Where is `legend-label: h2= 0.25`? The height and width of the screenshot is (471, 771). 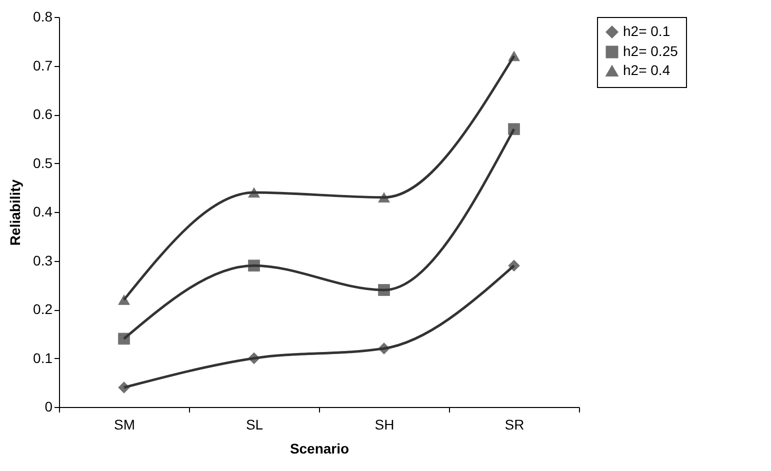
legend-label: h2= 0.25 is located at coordinates (650, 51).